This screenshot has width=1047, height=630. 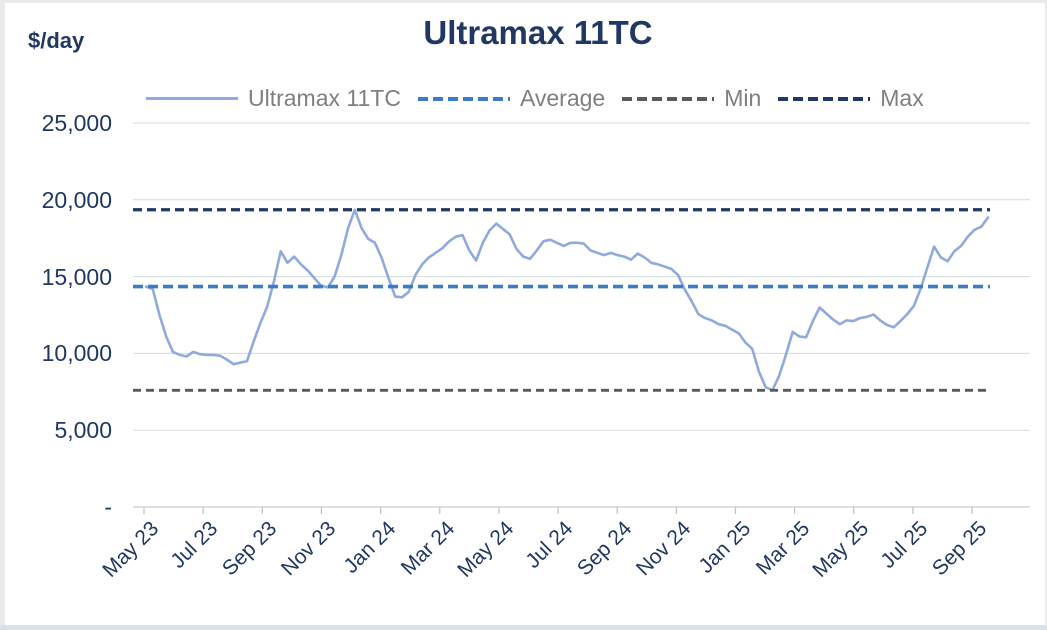 I want to click on legend-item-ultramax: Ultramax 11TC, so click(x=273, y=98).